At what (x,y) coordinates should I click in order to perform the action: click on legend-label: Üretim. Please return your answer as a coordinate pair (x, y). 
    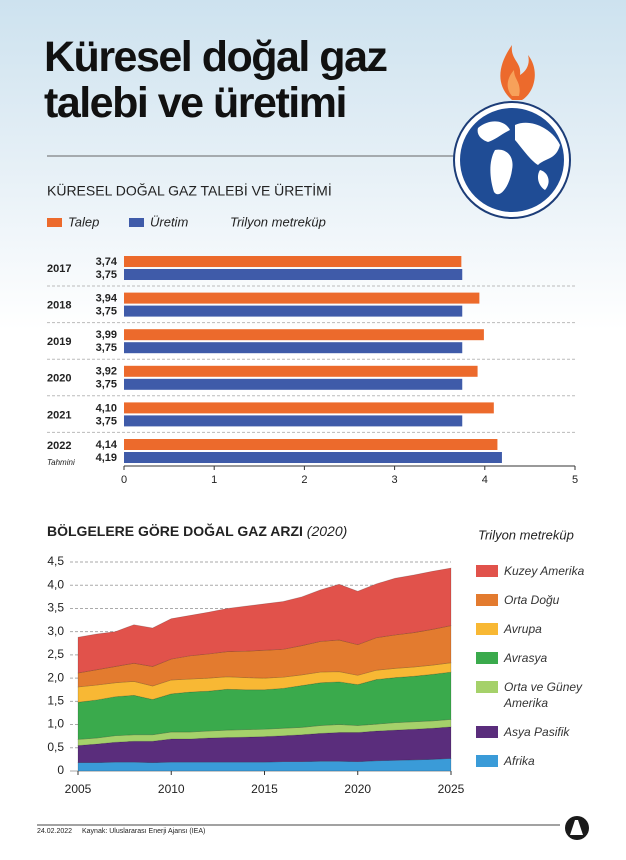
    Looking at the image, I should click on (169, 221).